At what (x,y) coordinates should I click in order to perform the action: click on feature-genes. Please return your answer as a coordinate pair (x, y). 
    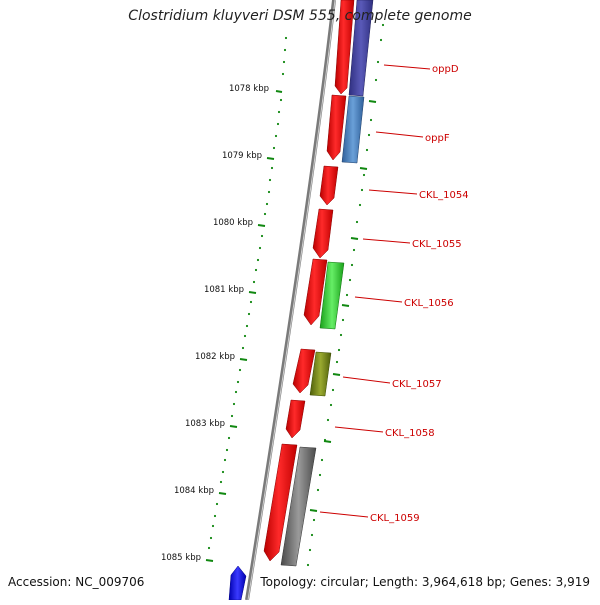
    Looking at the image, I should click on (327, 283).